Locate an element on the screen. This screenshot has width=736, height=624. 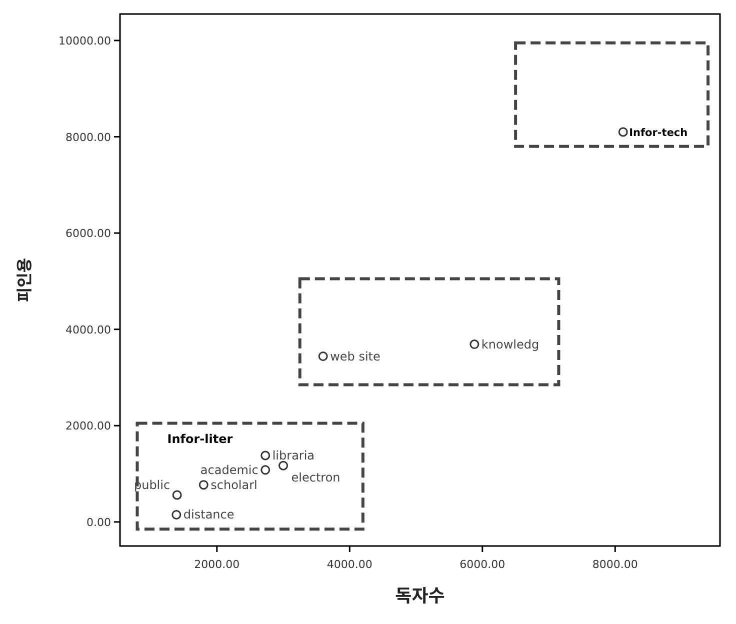
annotation: knowledg is located at coordinates (510, 344).